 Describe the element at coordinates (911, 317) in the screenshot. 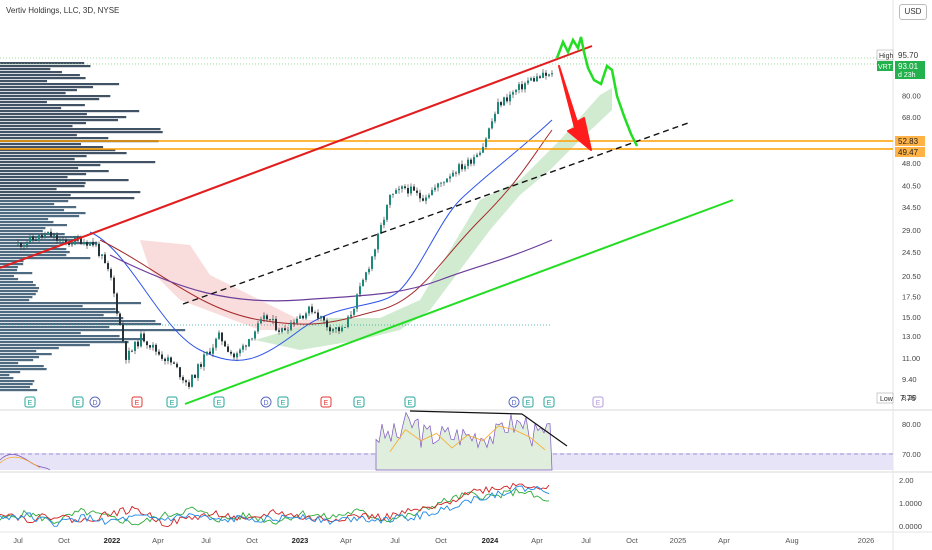

I see `price-tick-label: 15.00` at that location.